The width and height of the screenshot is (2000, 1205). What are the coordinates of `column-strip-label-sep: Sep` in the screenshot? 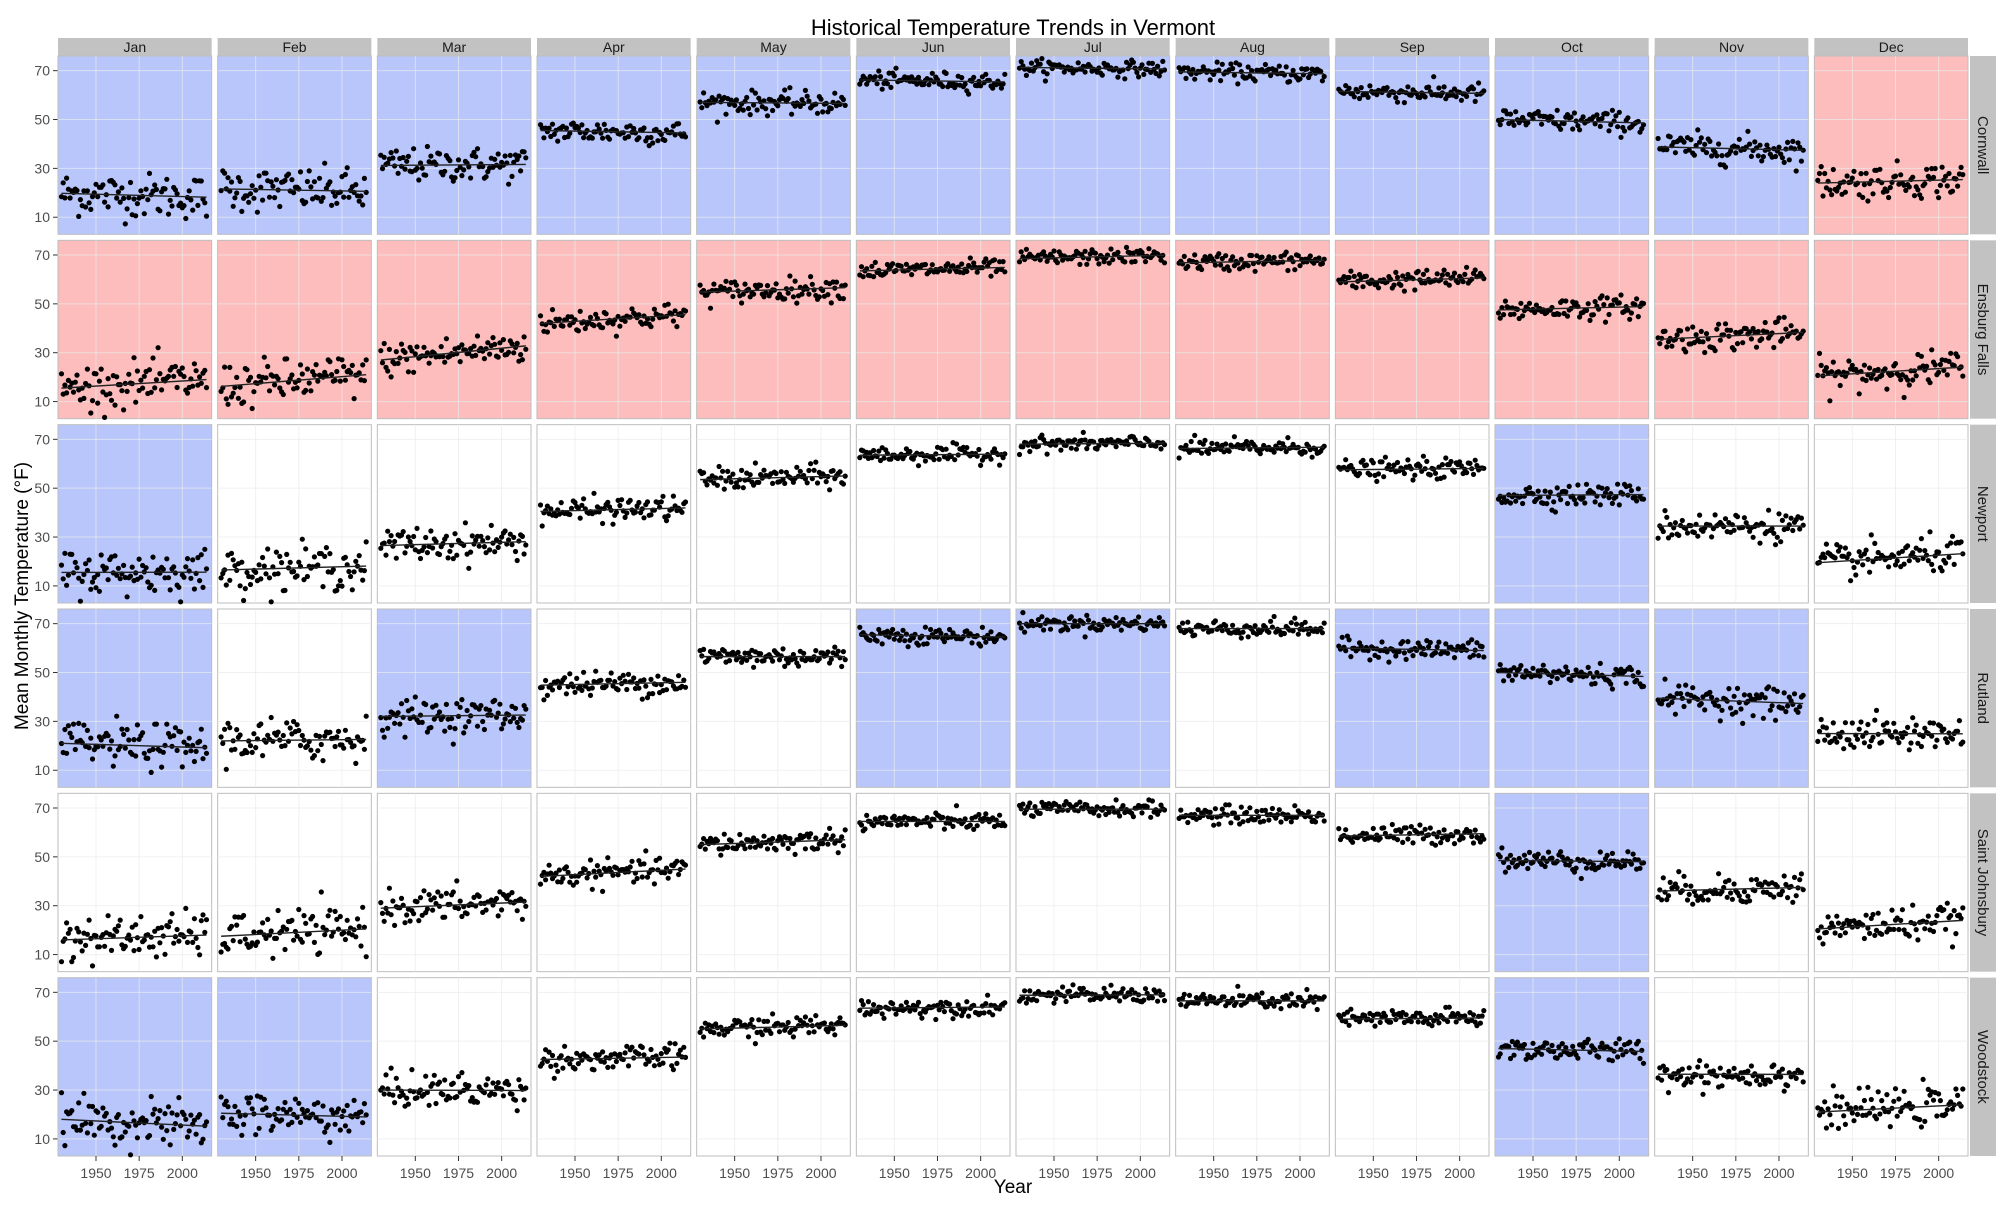 It's located at (1412, 47).